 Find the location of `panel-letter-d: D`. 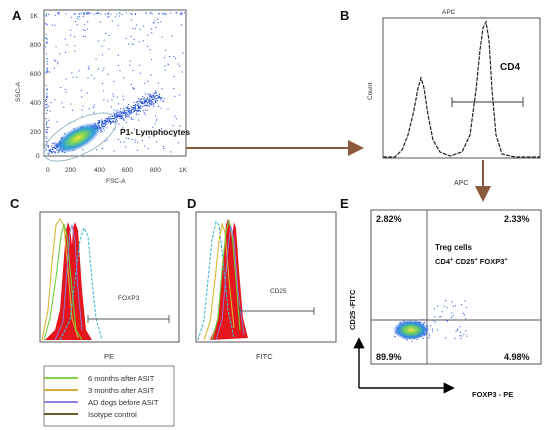

panel-letter-d: D is located at coordinates (191, 203).